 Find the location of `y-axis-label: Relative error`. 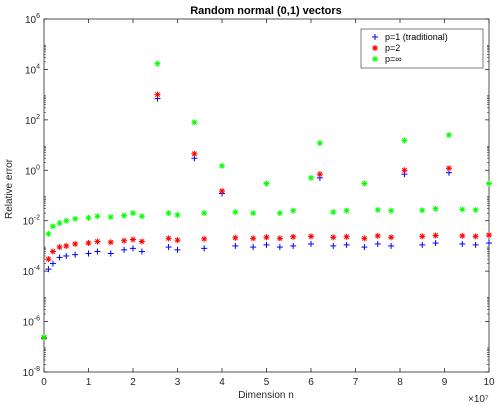

y-axis-label: Relative error is located at coordinates (9, 188).